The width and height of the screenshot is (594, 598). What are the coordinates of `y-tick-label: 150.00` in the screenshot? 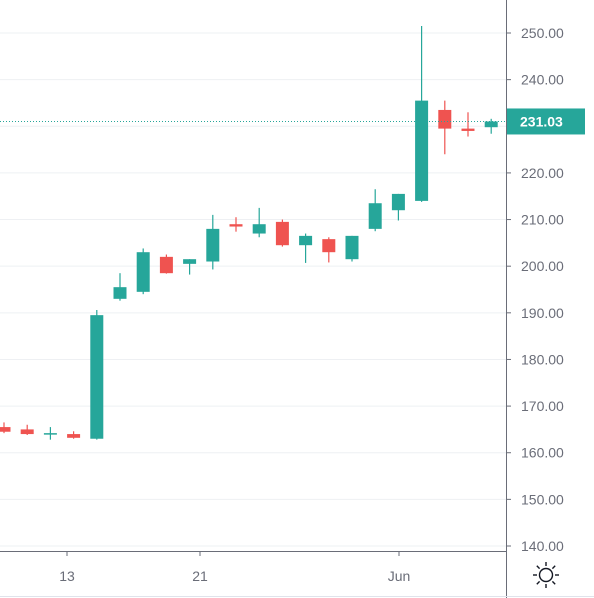 It's located at (542, 499).